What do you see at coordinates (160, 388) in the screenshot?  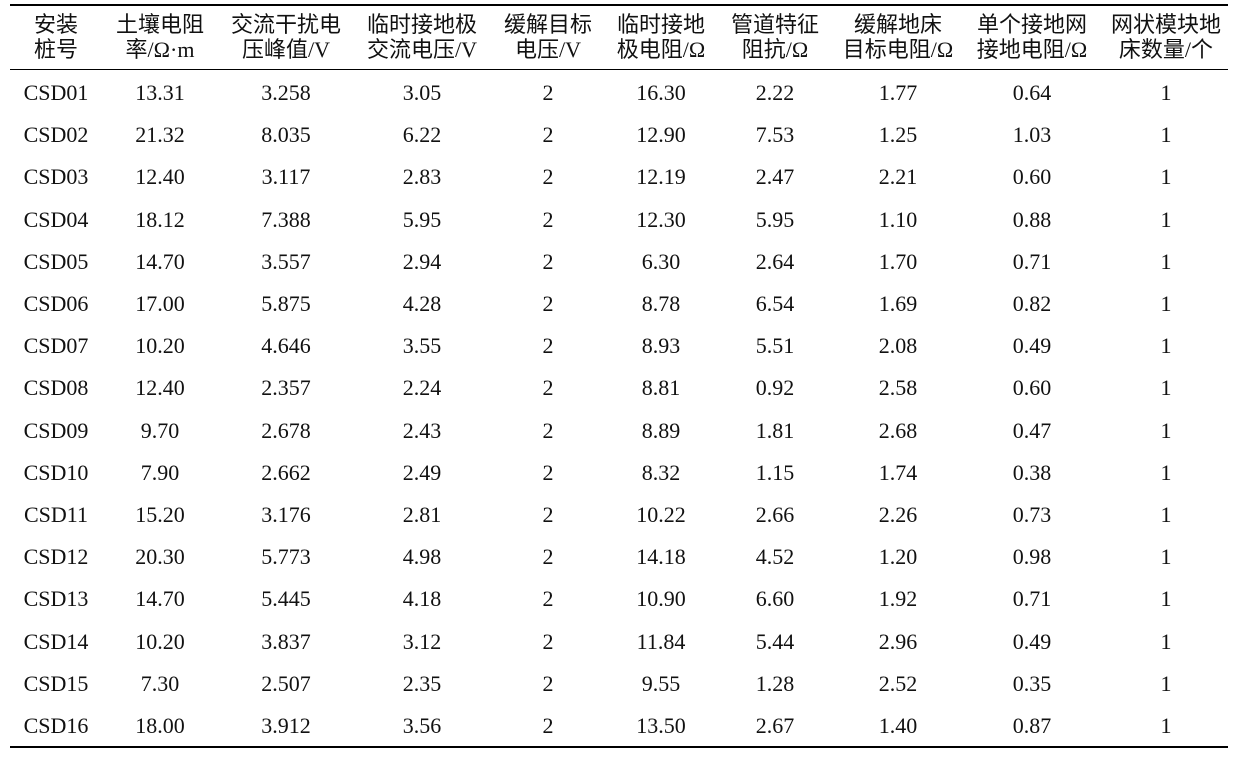 I see `table-cell: 12.40` at bounding box center [160, 388].